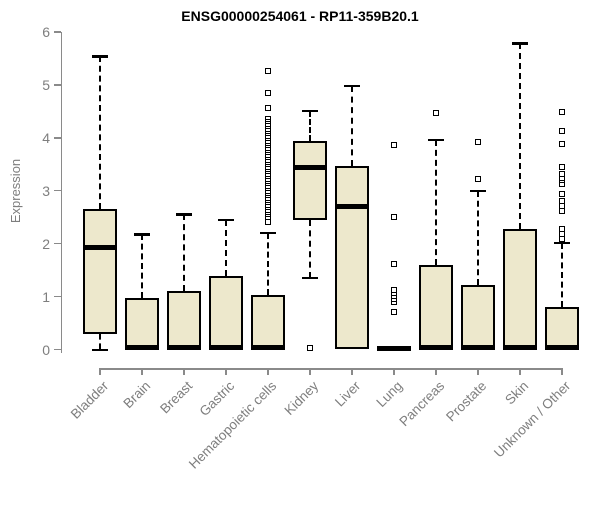  What do you see at coordinates (100, 342) in the screenshot?
I see `lower-whisker` at bounding box center [100, 342].